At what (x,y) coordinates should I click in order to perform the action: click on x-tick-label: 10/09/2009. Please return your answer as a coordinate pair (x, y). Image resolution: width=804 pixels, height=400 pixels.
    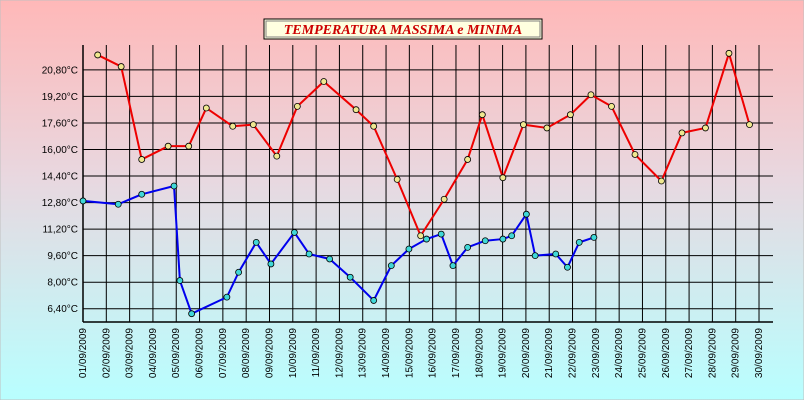
    Looking at the image, I should click on (293, 353).